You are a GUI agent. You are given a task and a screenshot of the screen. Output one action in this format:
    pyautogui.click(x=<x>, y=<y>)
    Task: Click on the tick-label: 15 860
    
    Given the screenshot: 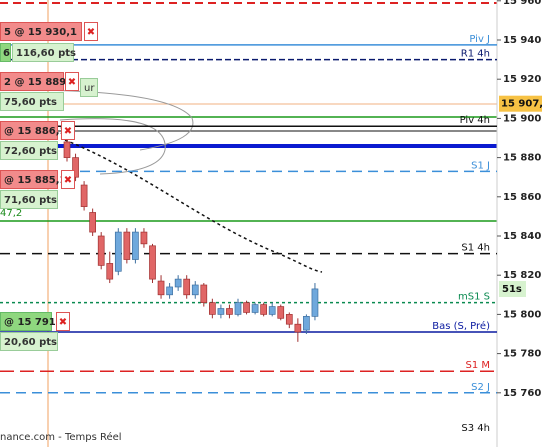 What is the action you would take?
    pyautogui.click(x=522, y=197)
    